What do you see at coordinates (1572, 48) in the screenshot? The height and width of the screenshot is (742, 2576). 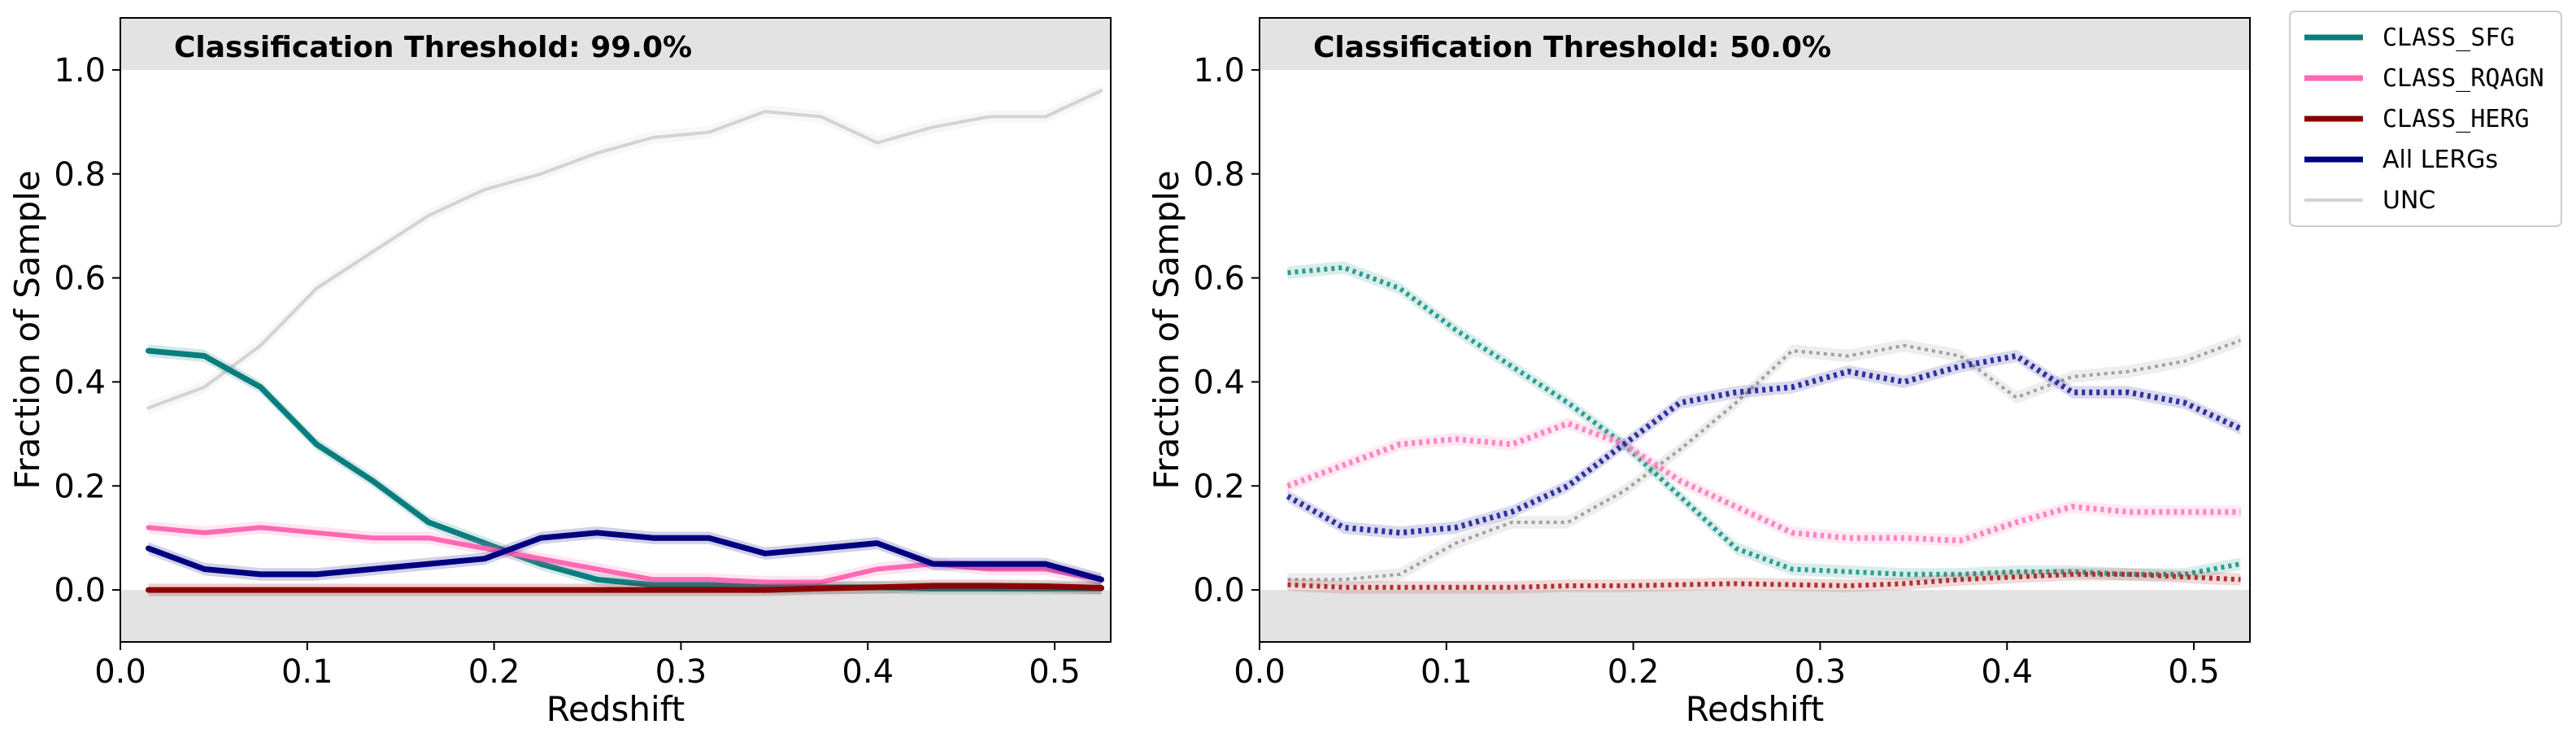 I see `panel-title: Classification Threshold: 50.0%` at bounding box center [1572, 48].